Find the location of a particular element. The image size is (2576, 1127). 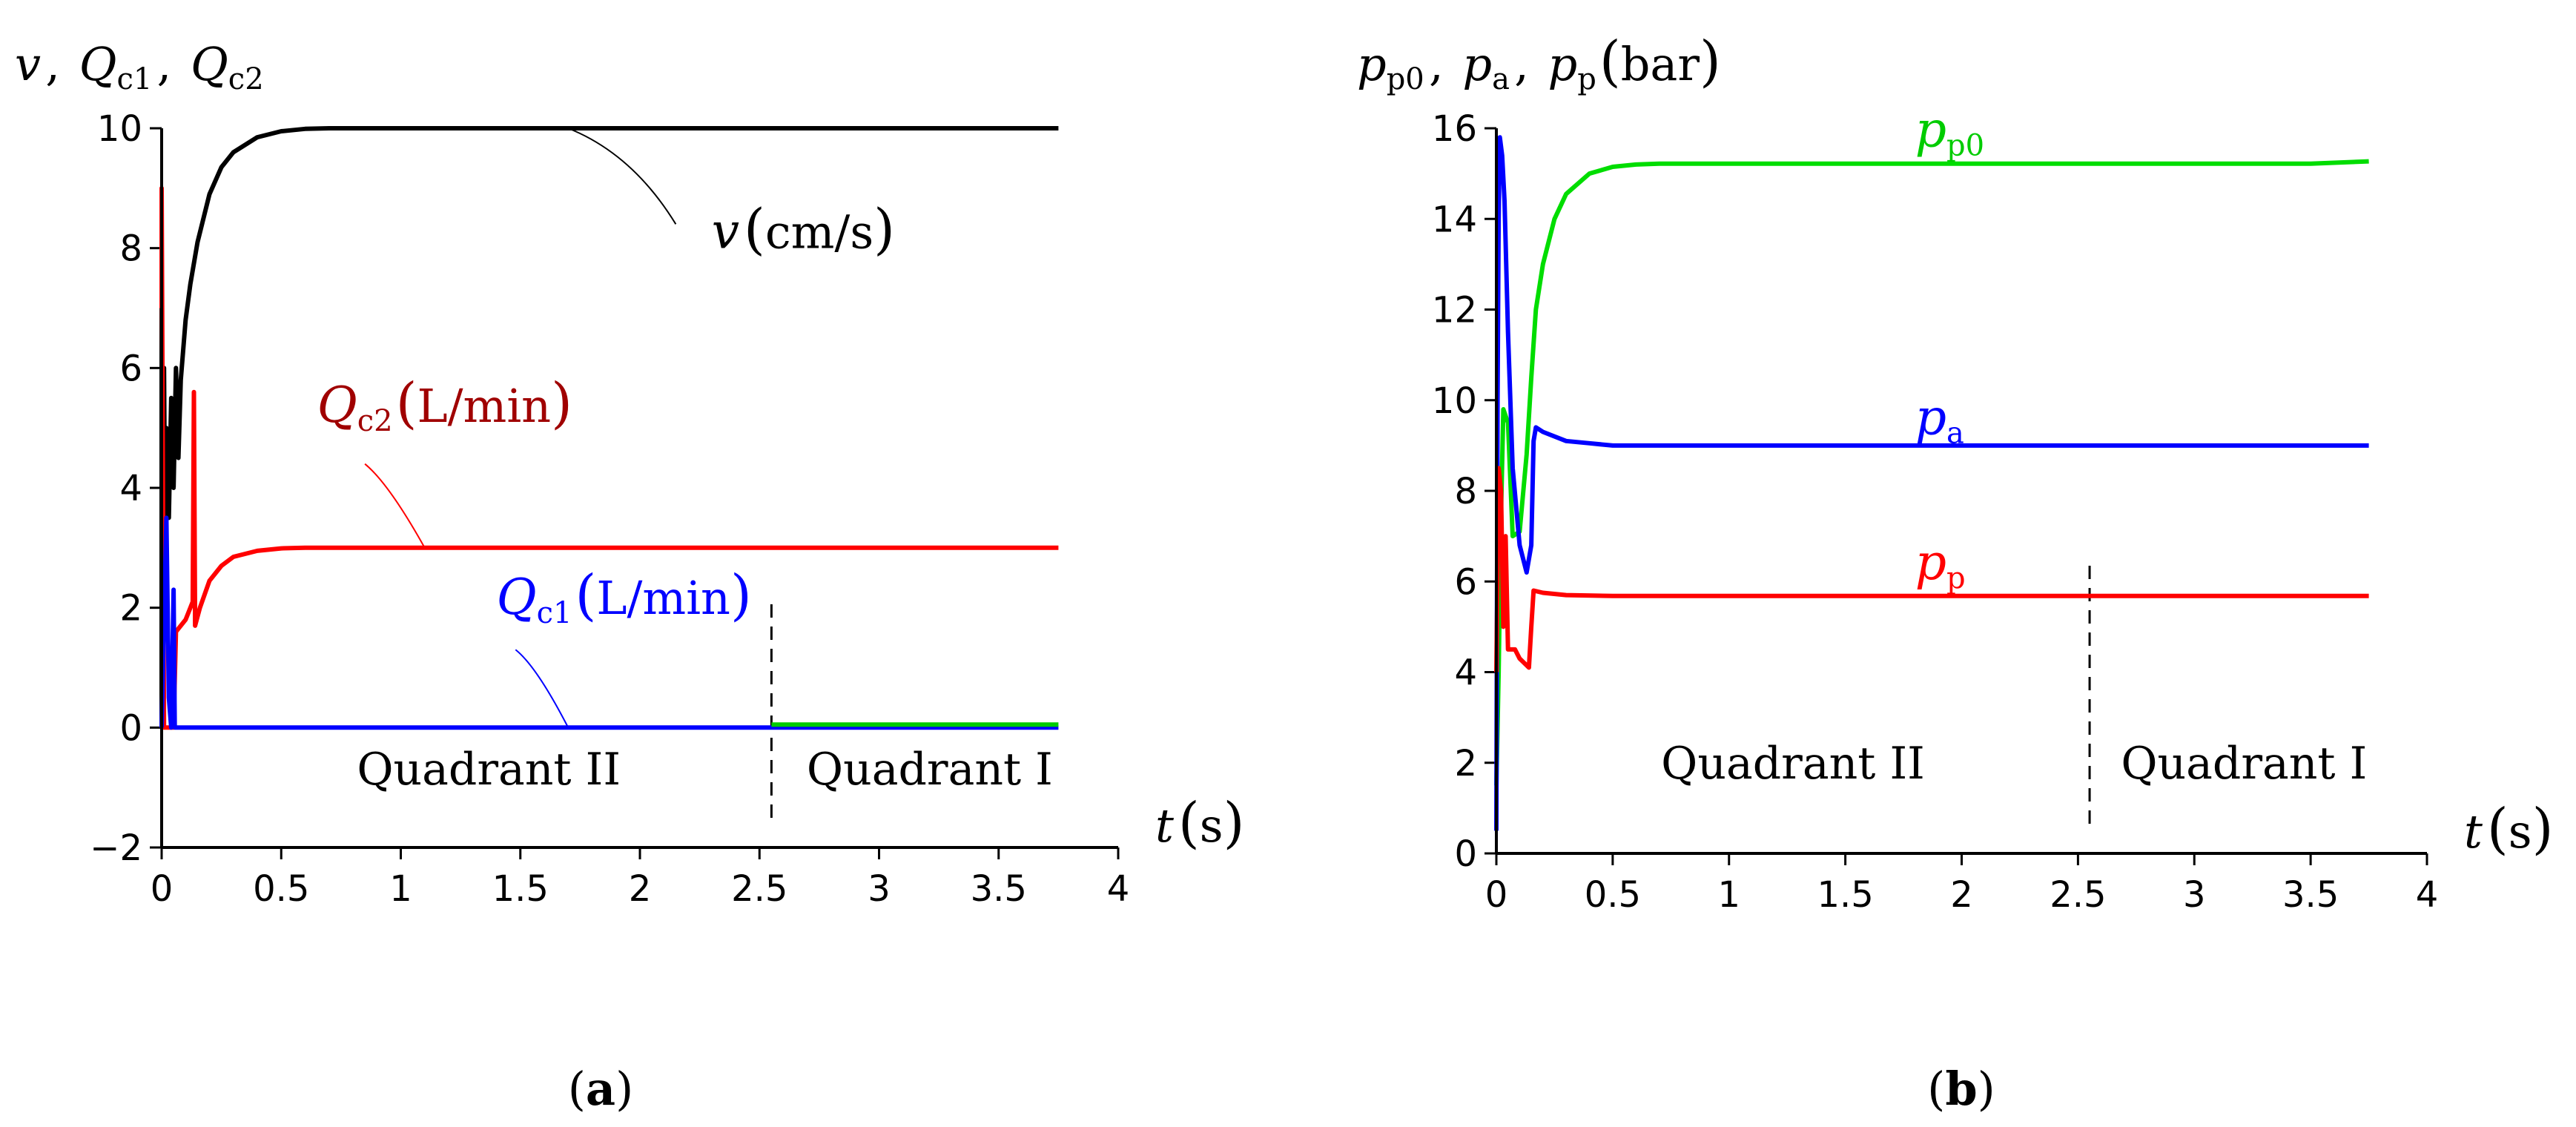

y-tick-label: −2 is located at coordinates (116, 848).